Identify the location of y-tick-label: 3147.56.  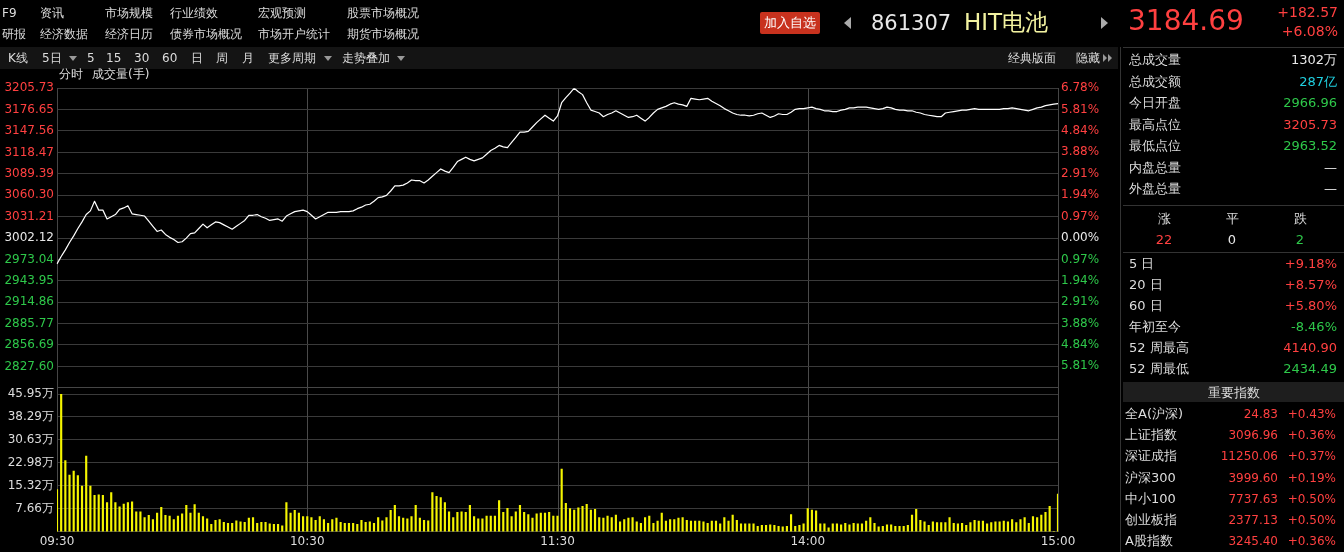
(29, 130).